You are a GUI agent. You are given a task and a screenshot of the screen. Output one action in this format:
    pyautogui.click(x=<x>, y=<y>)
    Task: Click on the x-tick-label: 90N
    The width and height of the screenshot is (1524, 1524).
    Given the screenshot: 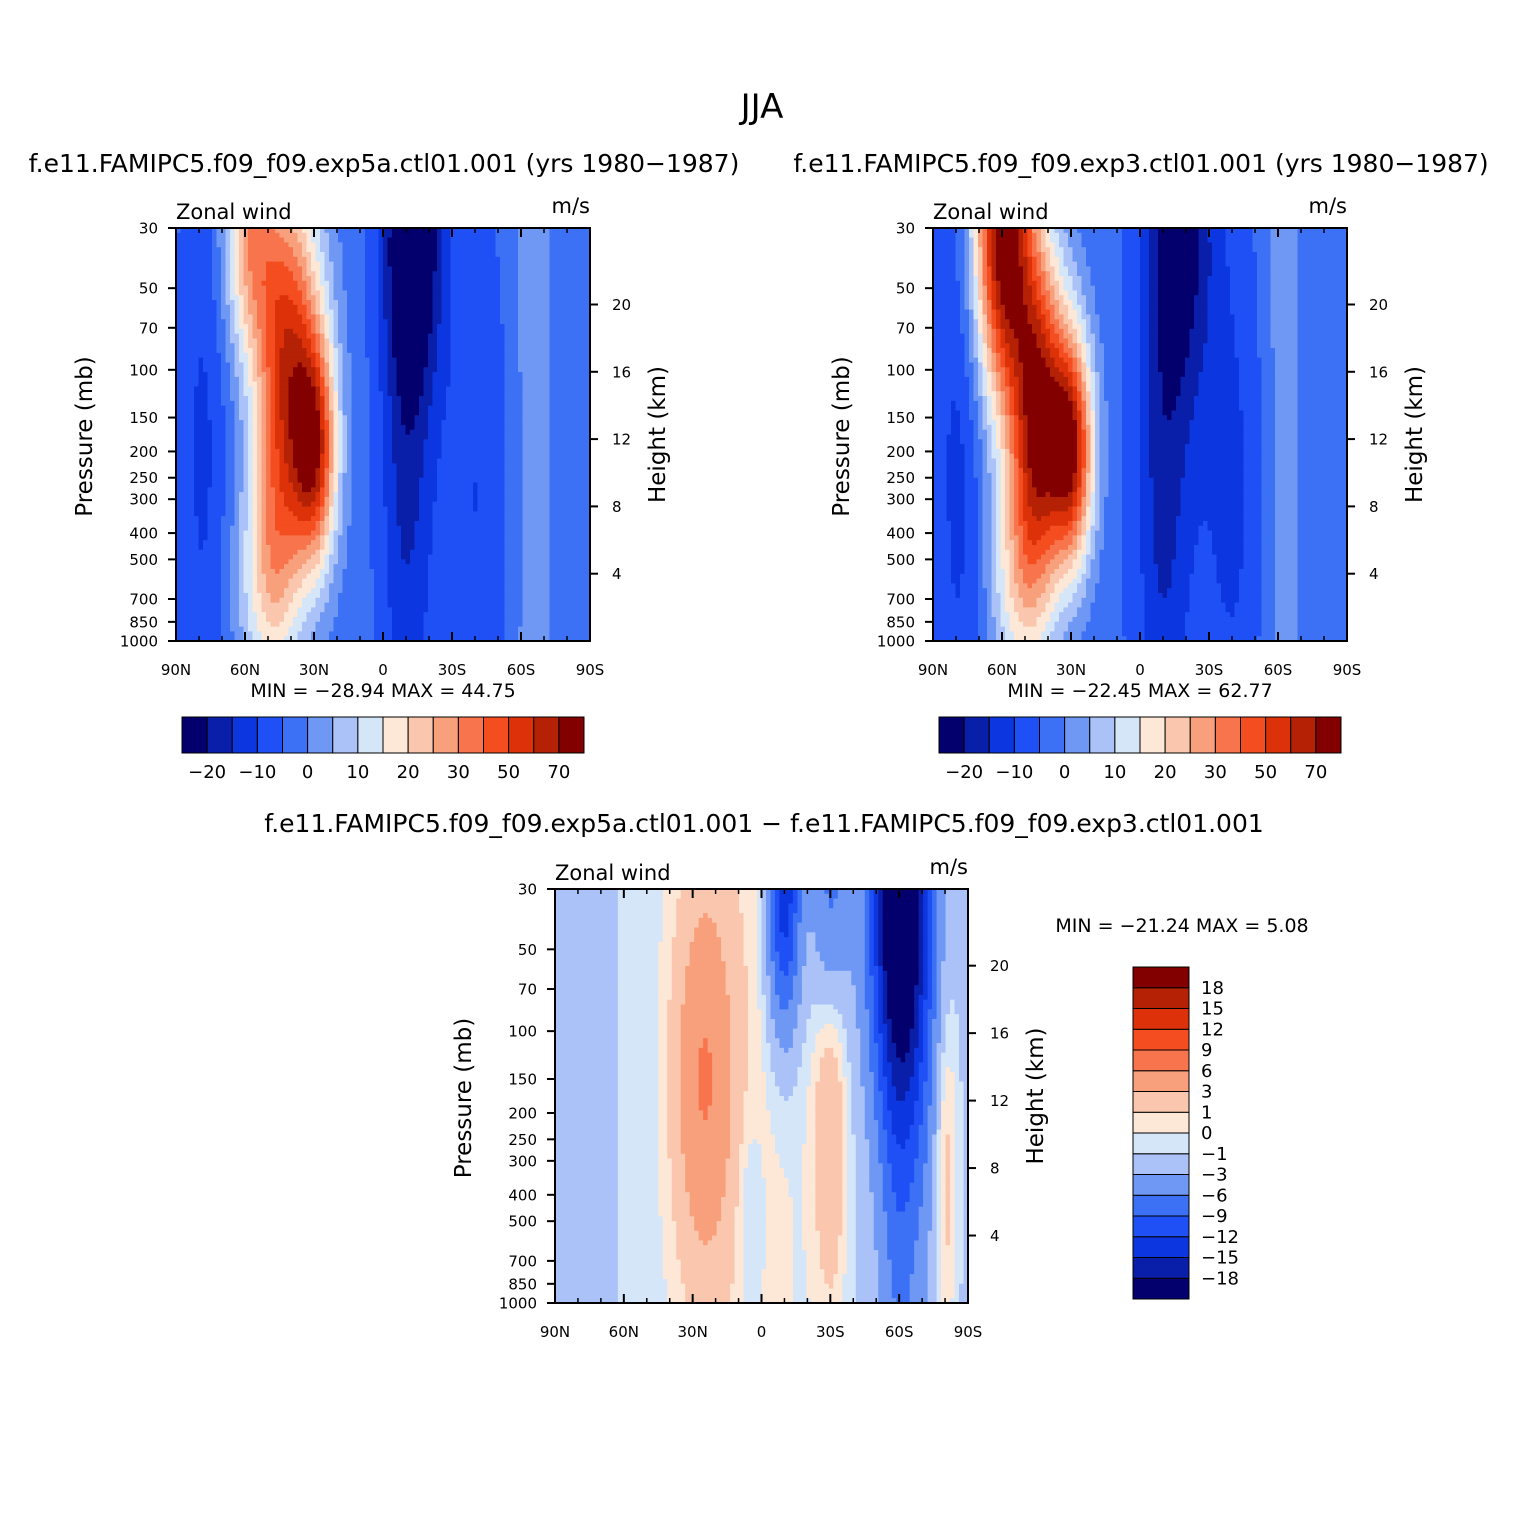 What is the action you would take?
    pyautogui.click(x=176, y=670)
    